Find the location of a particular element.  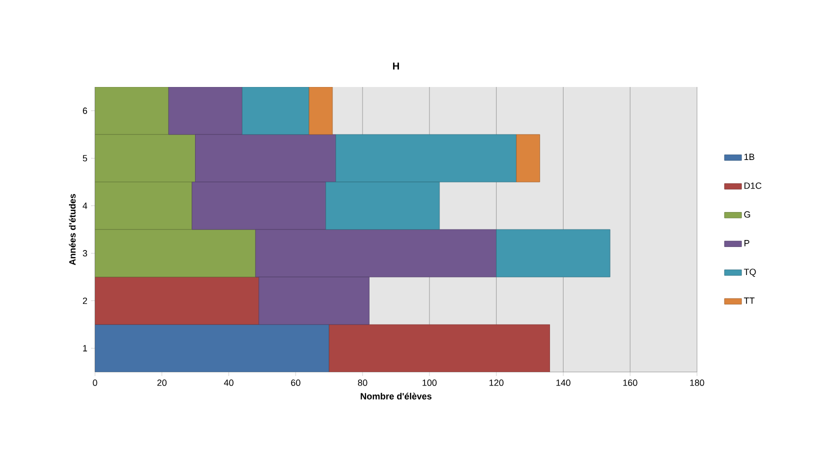

x-tick-label: 140 is located at coordinates (563, 383).